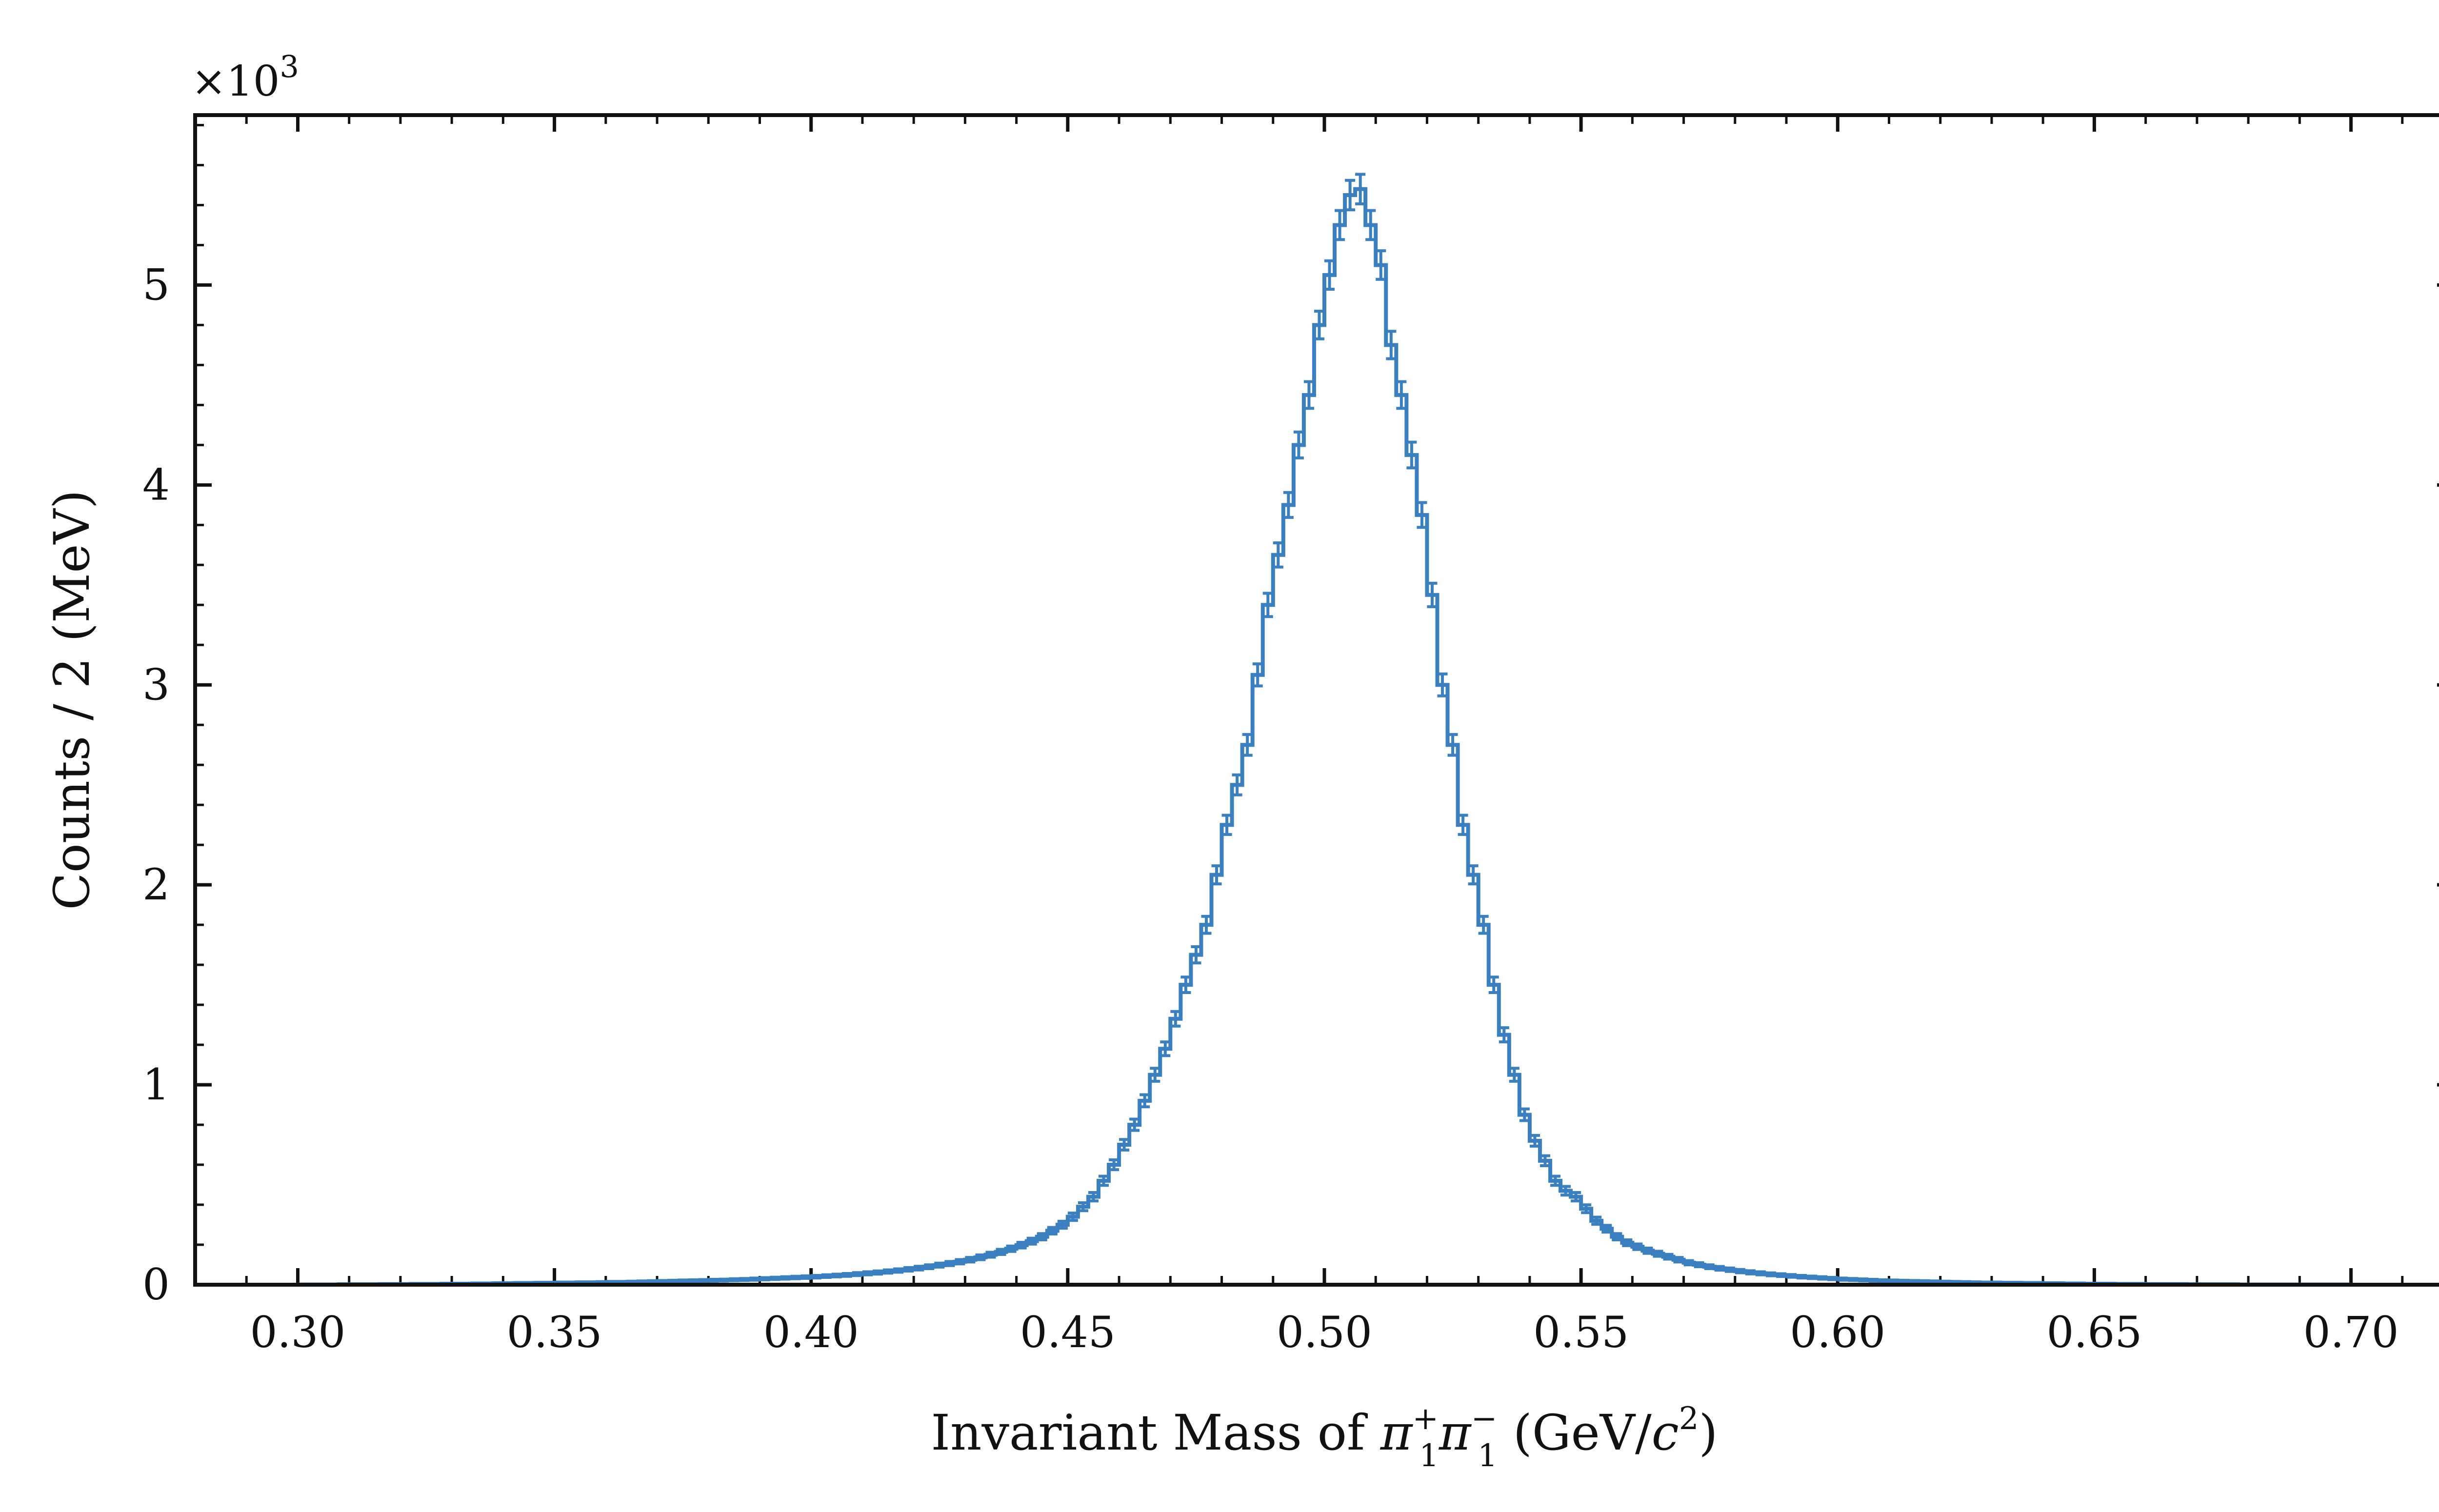  I want to click on x-tick-labels: 0.30 0.35 0.40 0.45 0.50 0.55 0.60 0.65 0.70, so click(1325, 1332).